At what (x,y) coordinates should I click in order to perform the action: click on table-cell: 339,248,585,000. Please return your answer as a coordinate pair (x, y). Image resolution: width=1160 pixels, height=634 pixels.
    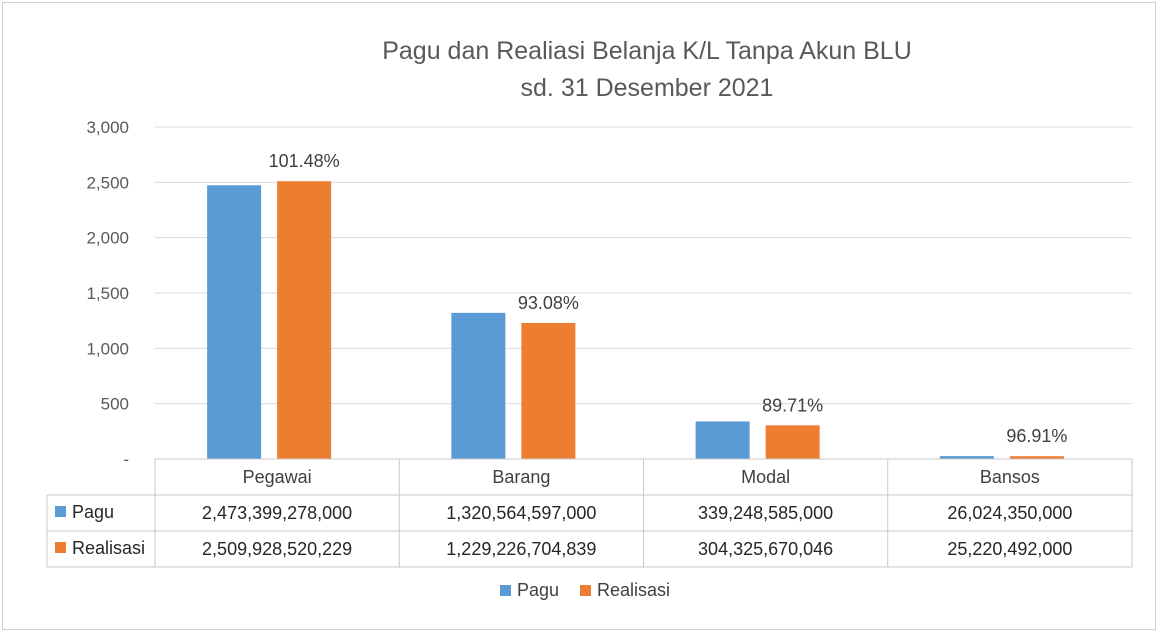
    Looking at the image, I should click on (765, 513).